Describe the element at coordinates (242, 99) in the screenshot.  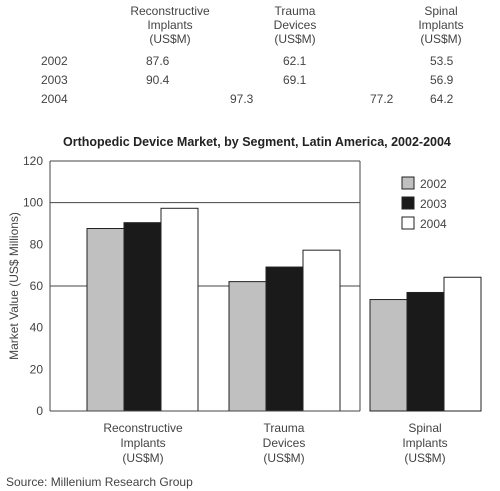
I see `table-cell: 97.3` at that location.